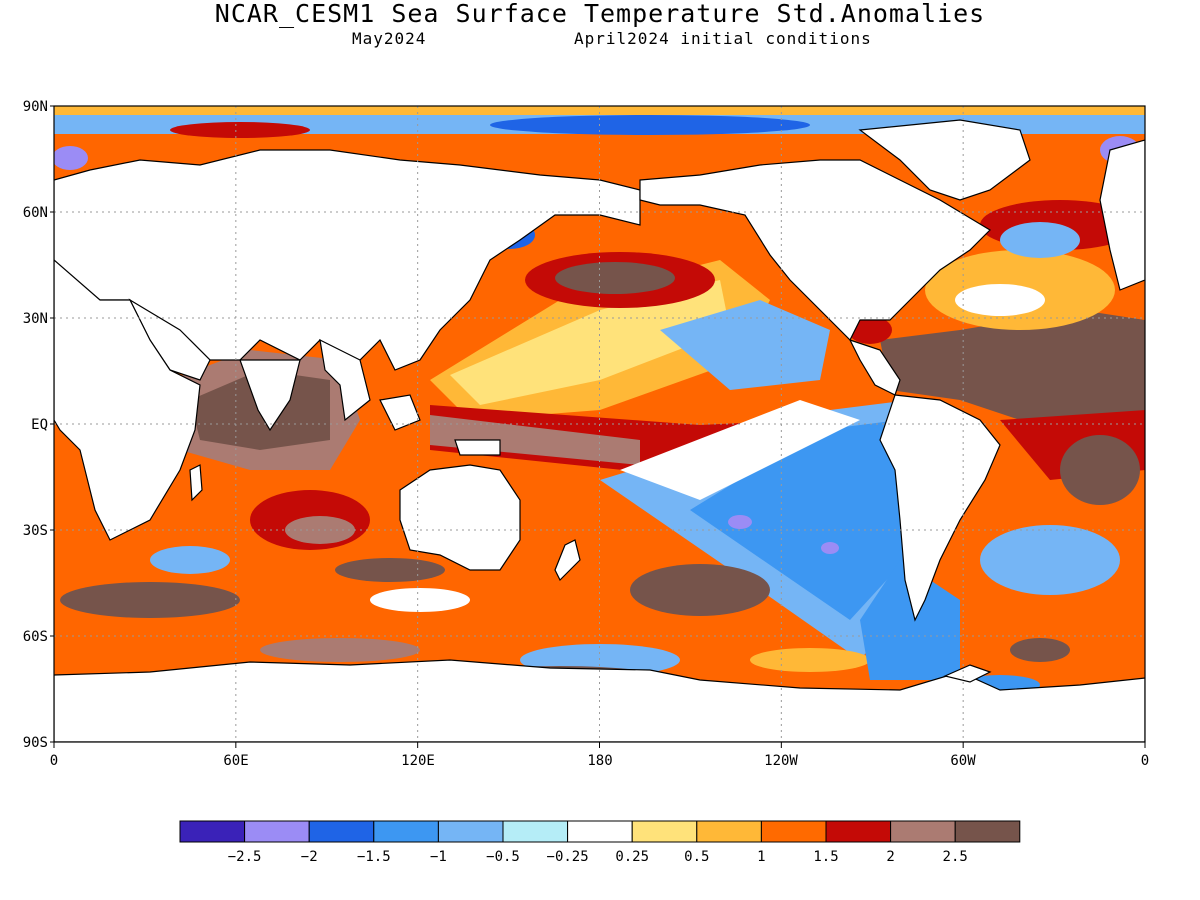 The image size is (1200, 900). I want to click on lat-tick-label: 60N, so click(35, 213).